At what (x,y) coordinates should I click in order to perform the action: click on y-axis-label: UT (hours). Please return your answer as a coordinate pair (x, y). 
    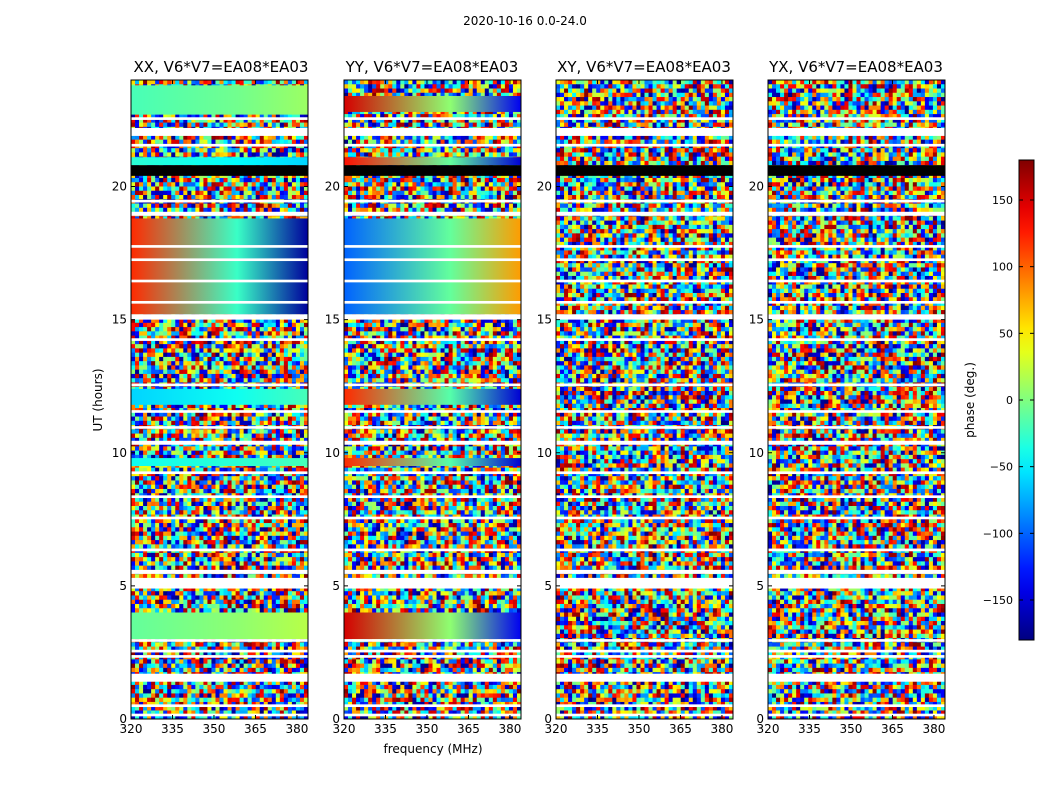
    Looking at the image, I should click on (98, 399).